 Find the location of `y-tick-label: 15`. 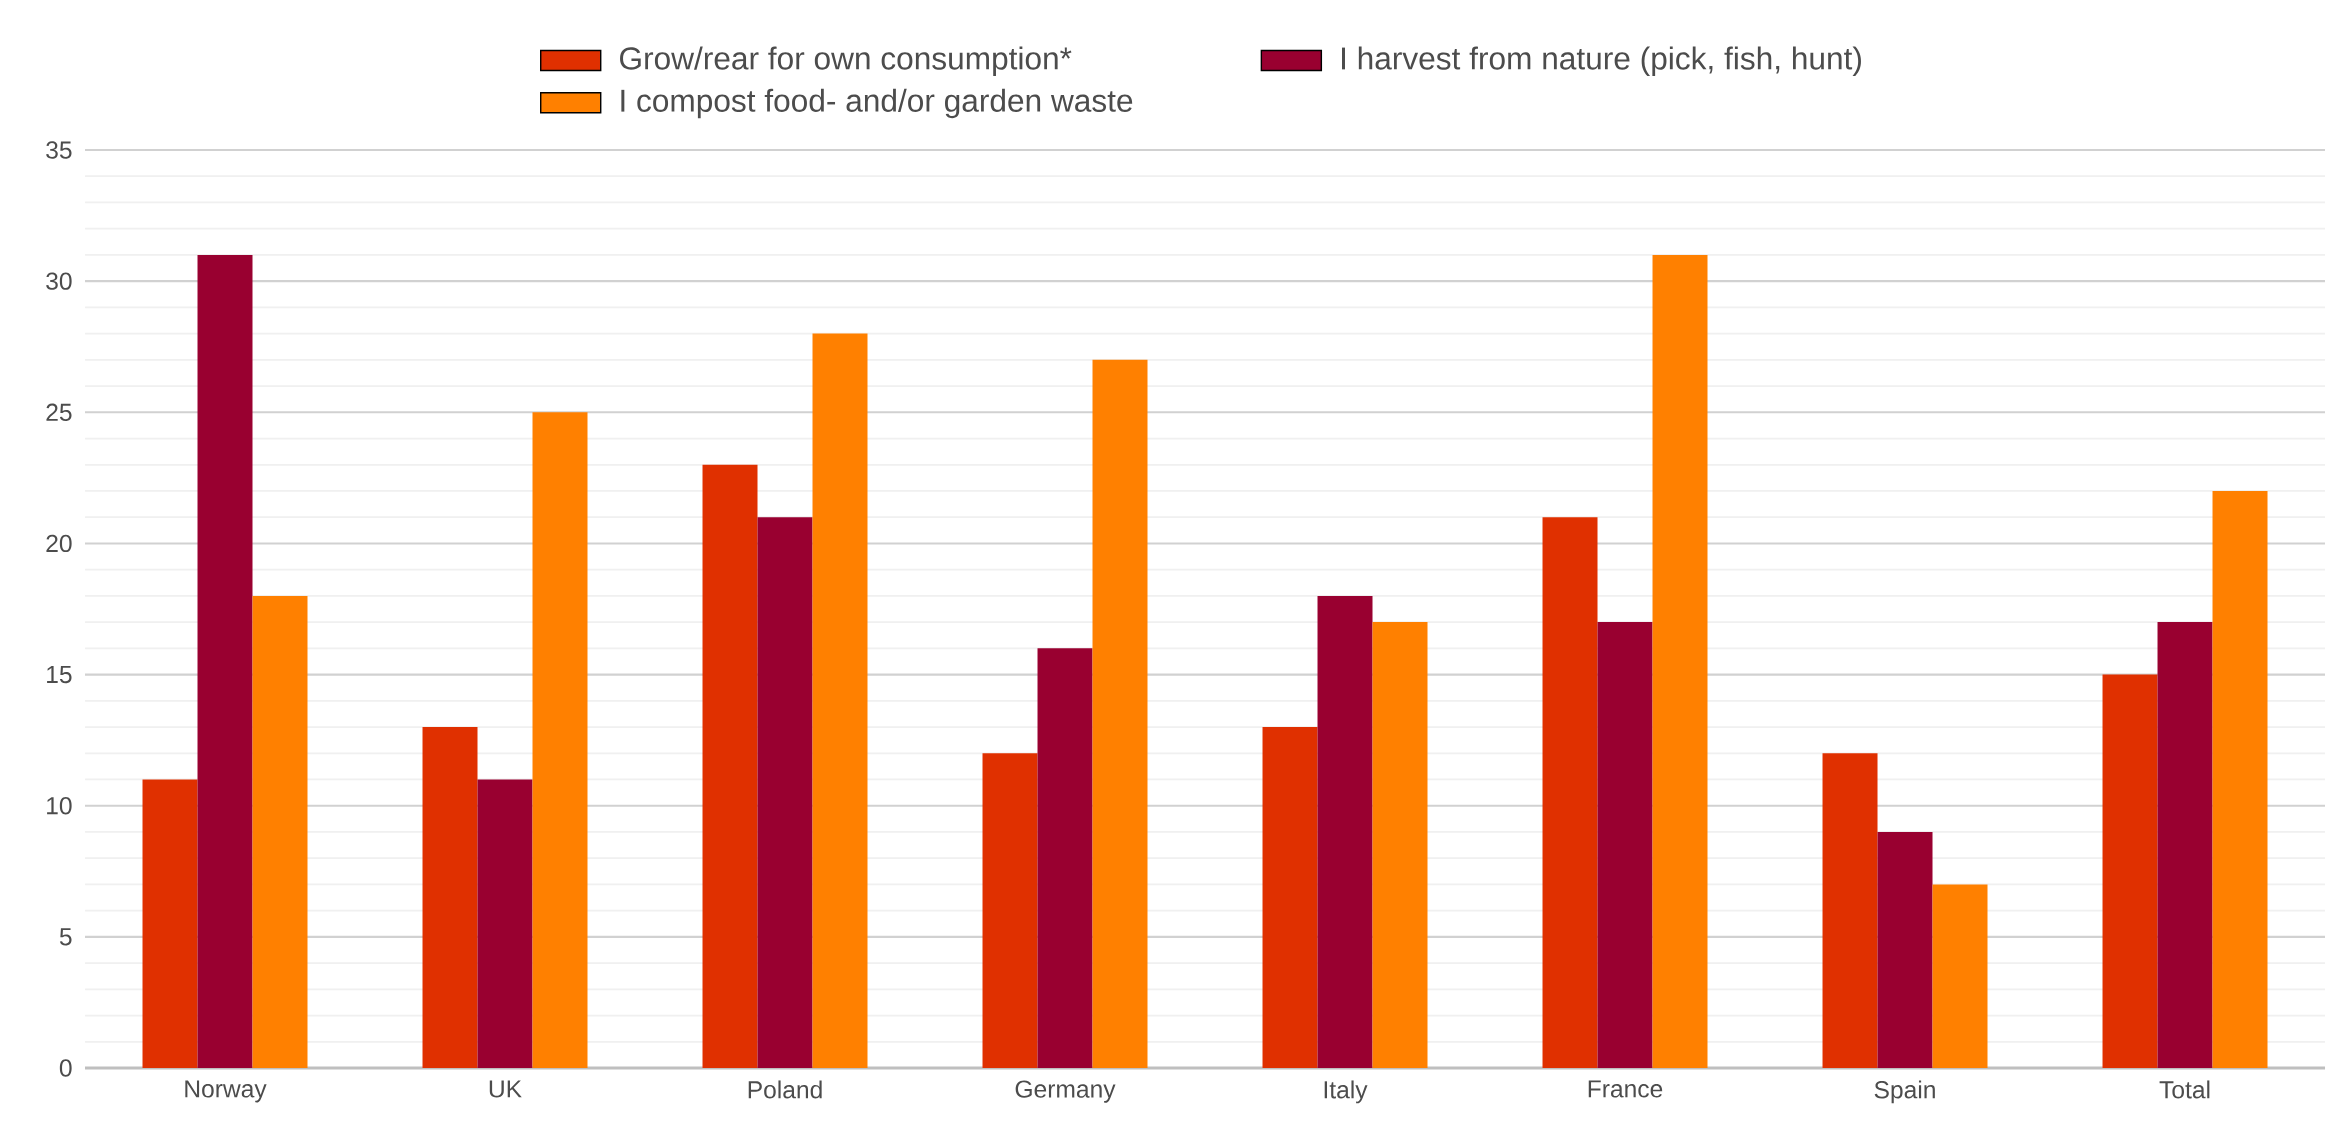

y-tick-label: 15 is located at coordinates (59, 674).